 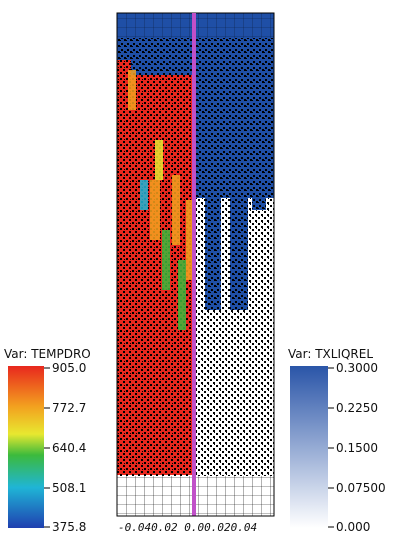 I want to click on x-axis: -0.040.02 0.00.020.04, so click(x=195, y=524).